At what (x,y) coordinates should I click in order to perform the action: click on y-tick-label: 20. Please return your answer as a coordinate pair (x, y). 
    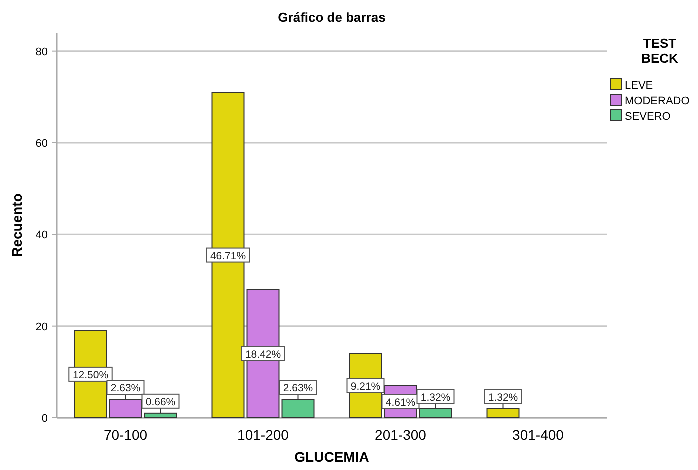
    Looking at the image, I should click on (42, 327).